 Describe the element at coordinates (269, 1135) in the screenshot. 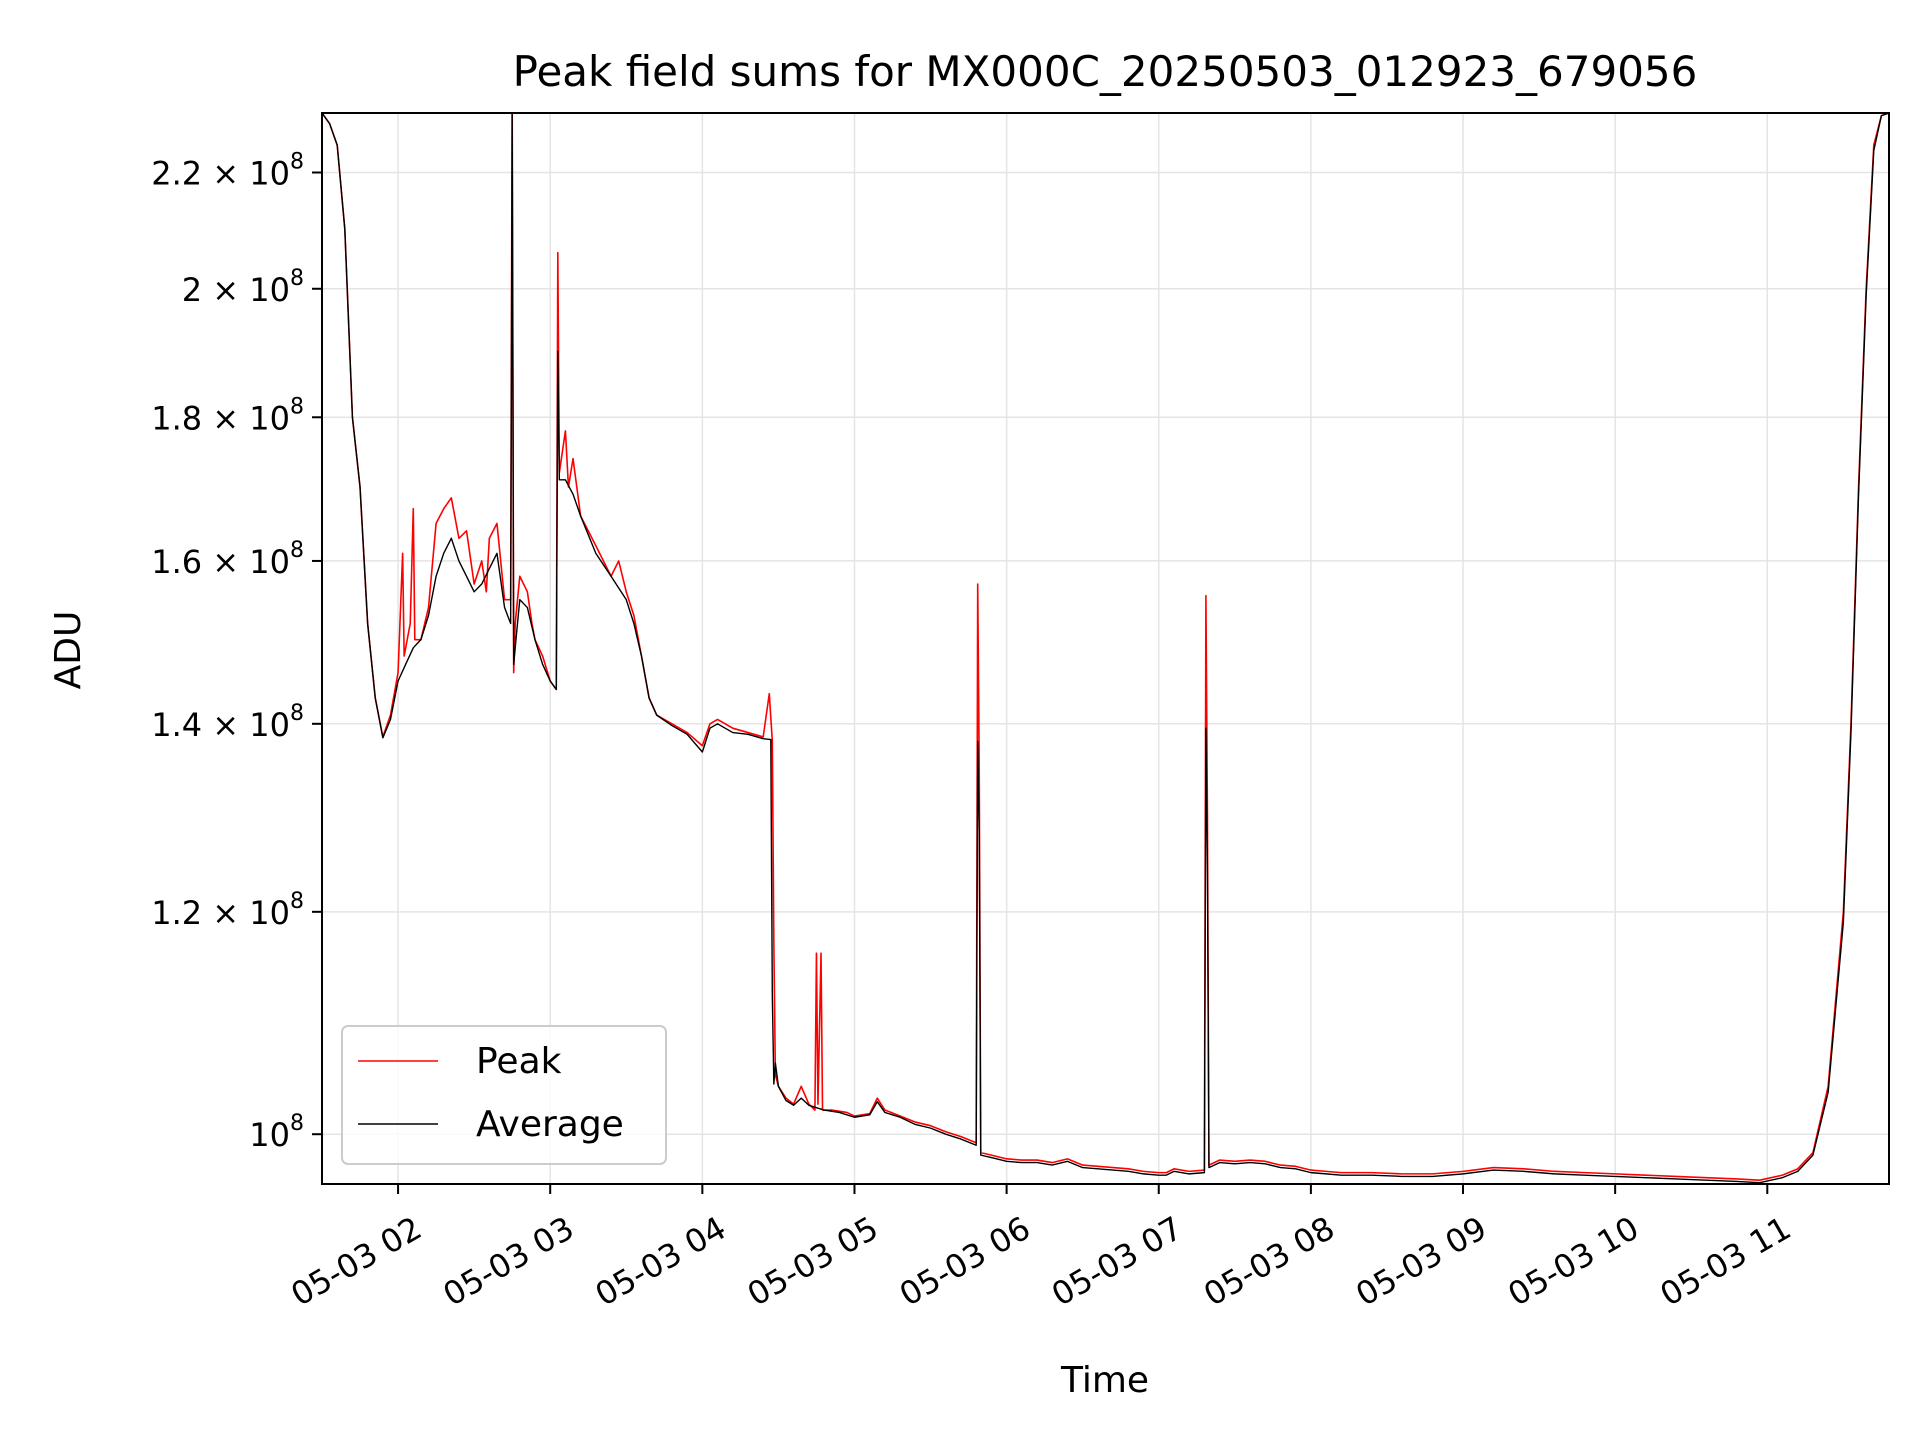

I see `y-tick-base: 10` at that location.